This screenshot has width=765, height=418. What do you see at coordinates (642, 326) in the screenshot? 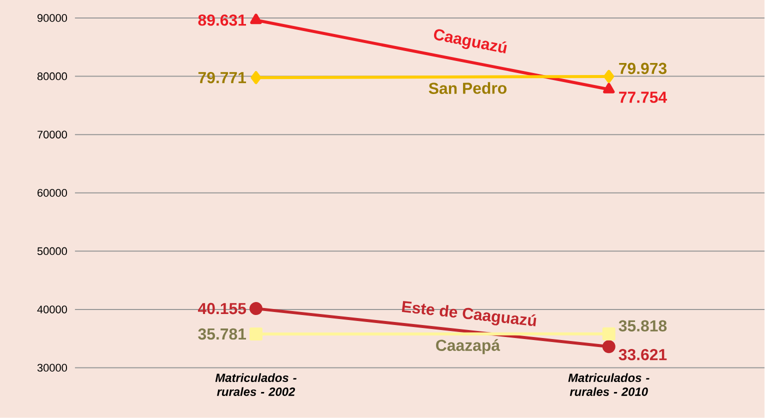
I see `data-label: 35.818` at bounding box center [642, 326].